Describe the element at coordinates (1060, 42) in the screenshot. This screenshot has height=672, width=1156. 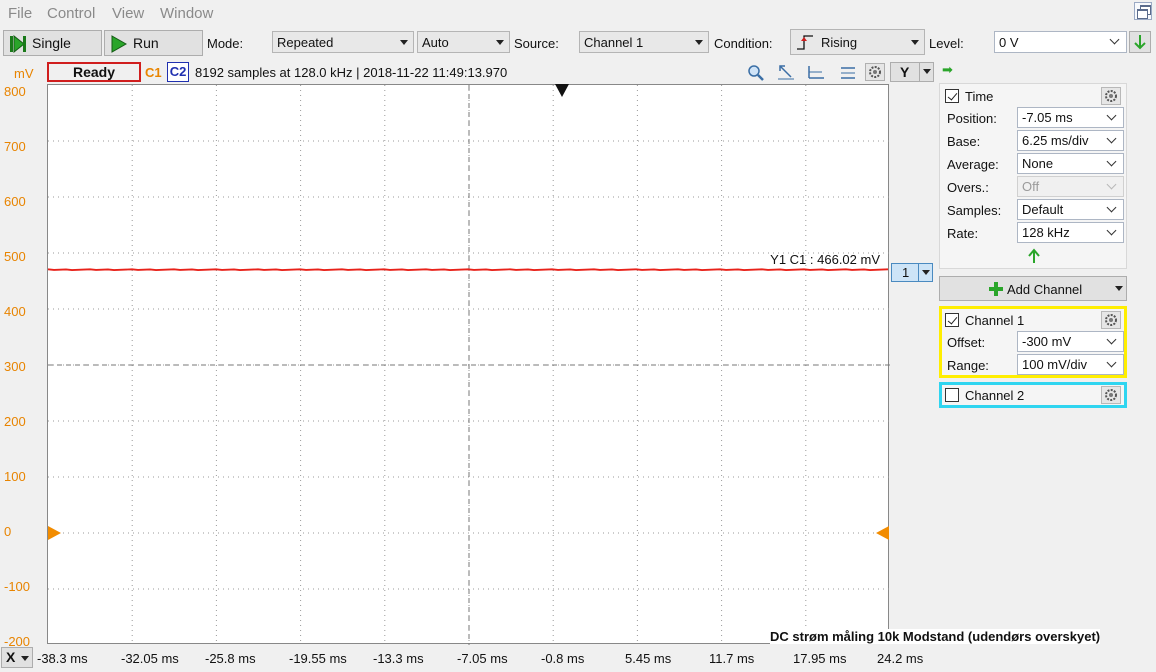
I see `level-input: 0 V` at that location.